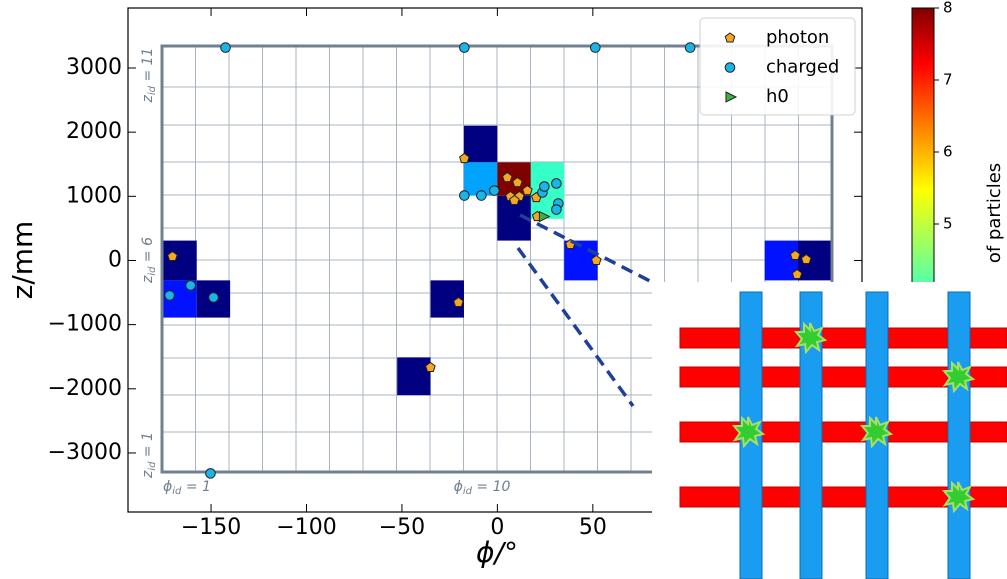 The height and width of the screenshot is (579, 1007). Describe the element at coordinates (797, 37) in the screenshot. I see `legend-label: photon` at that location.